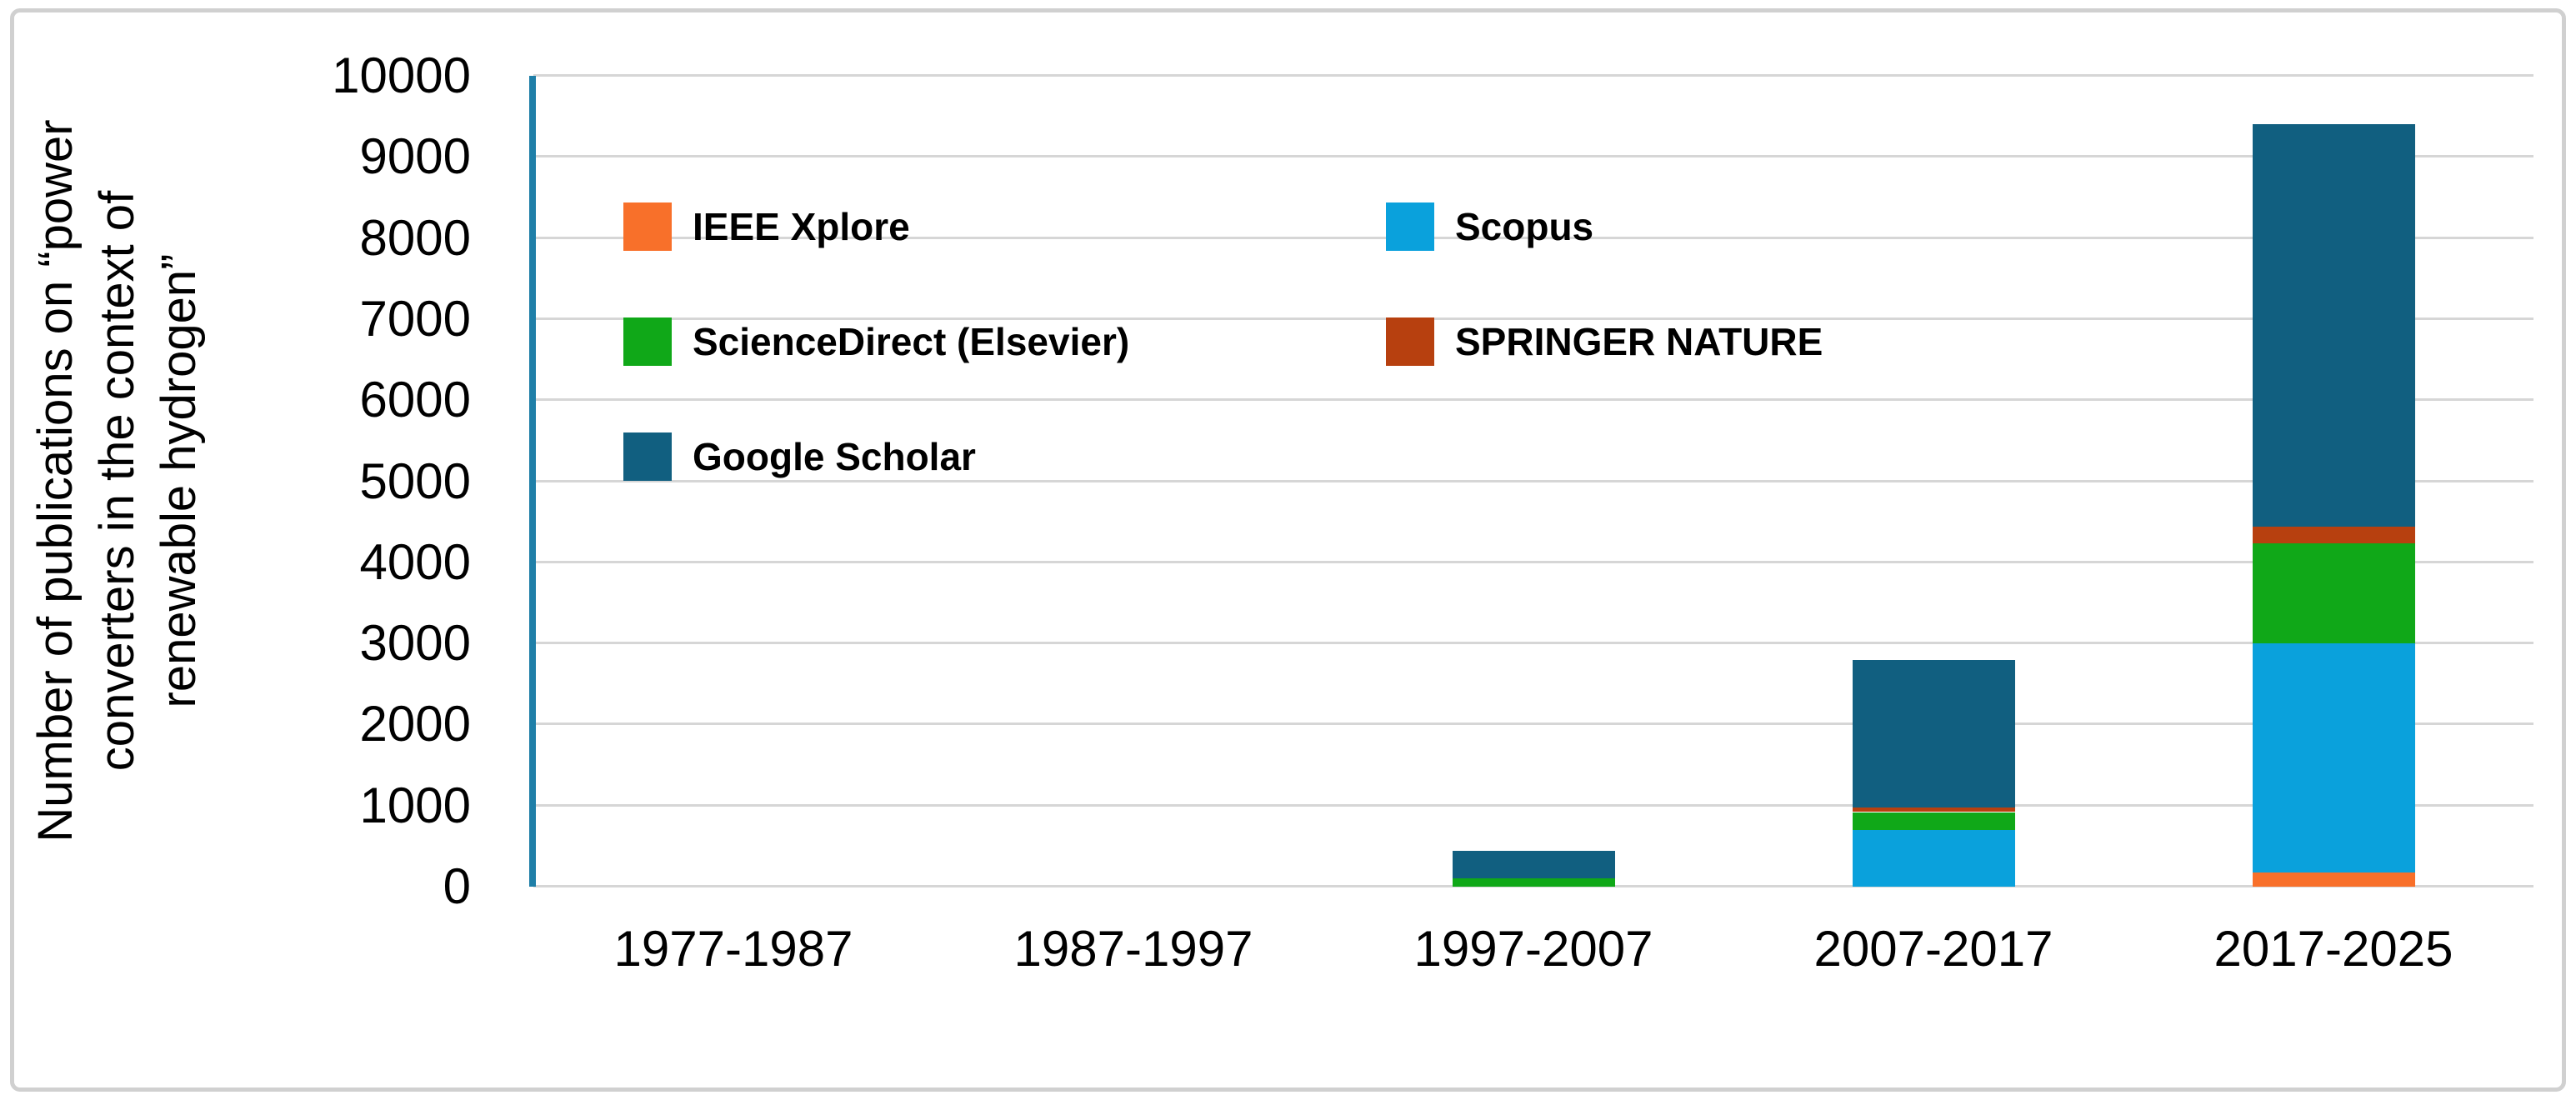  Describe the element at coordinates (415, 561) in the screenshot. I see `y-tick-label: 4000` at that location.